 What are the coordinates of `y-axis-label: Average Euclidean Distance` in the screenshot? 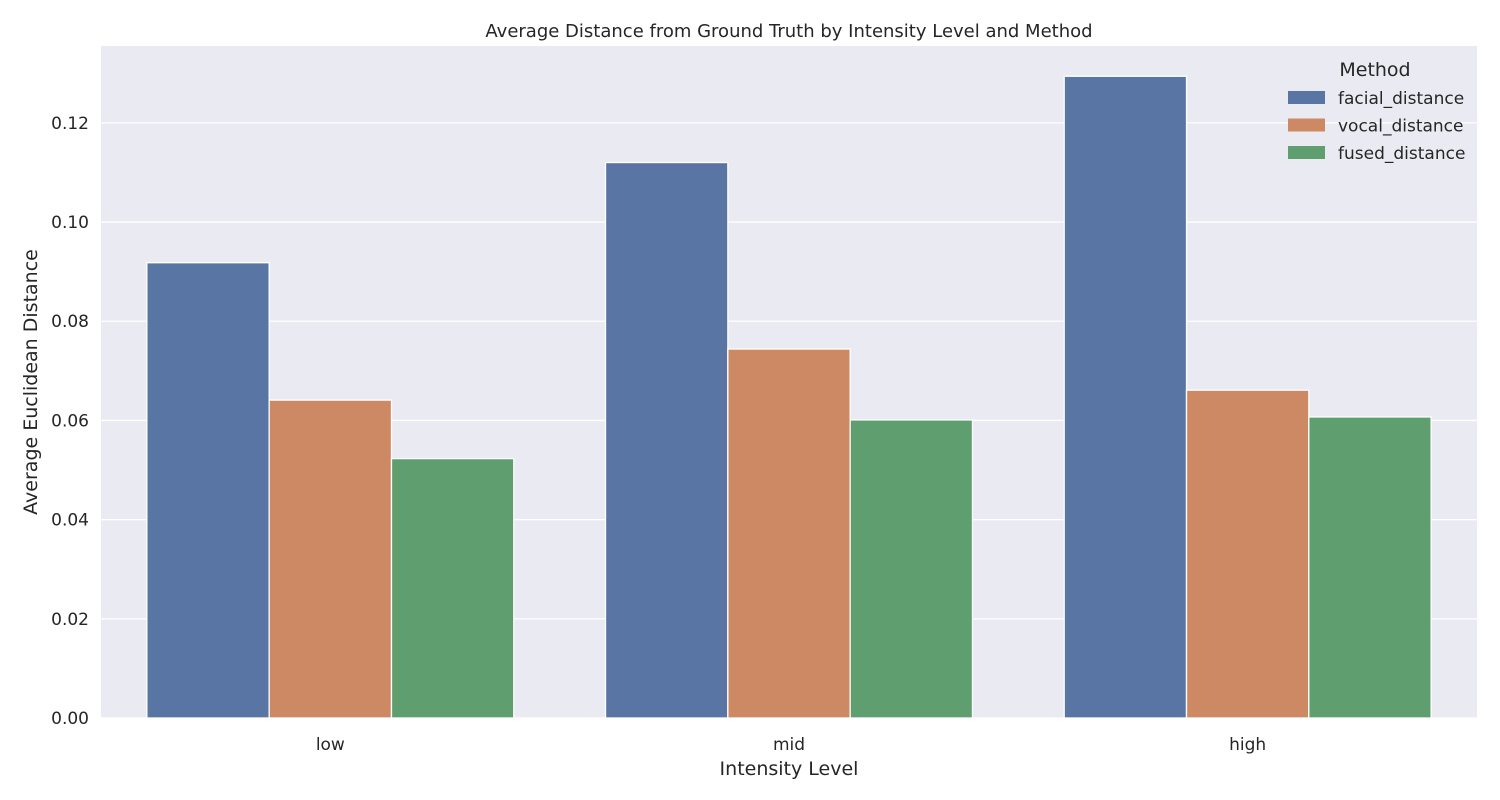 It's located at (31, 382).